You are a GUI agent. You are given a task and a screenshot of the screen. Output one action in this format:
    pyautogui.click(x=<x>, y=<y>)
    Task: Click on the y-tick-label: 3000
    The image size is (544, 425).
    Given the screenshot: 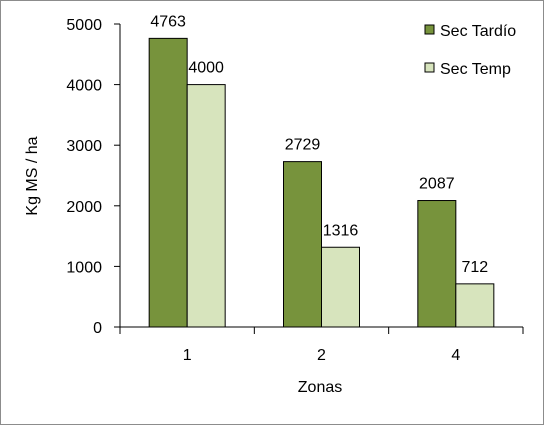 What is the action you would take?
    pyautogui.click(x=84, y=146)
    